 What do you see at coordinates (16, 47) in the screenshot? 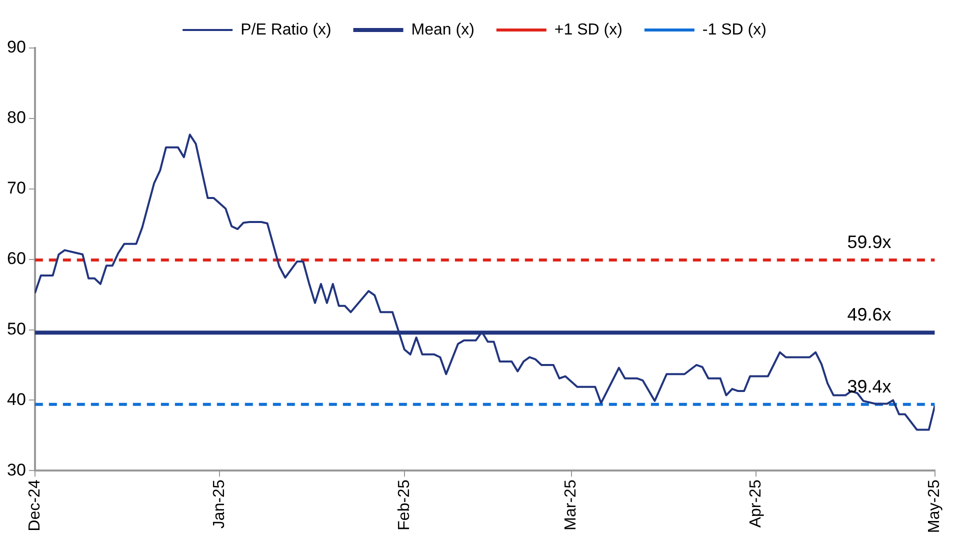
I see `y-tick-label: 90` at bounding box center [16, 47].